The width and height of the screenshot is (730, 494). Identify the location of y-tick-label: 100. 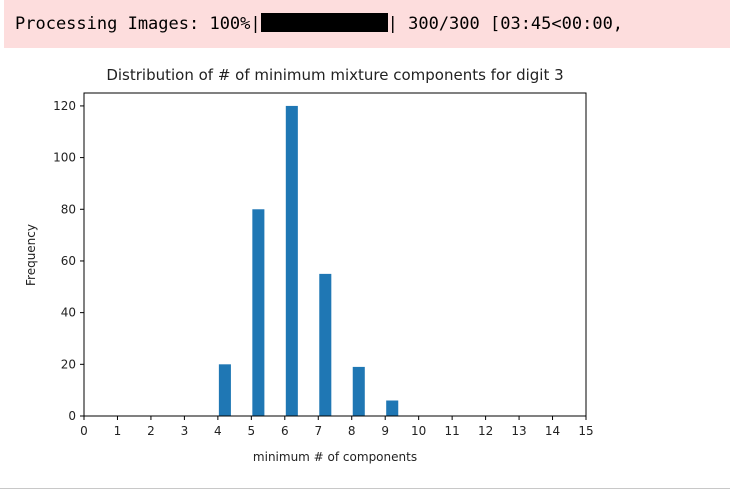
(64, 158).